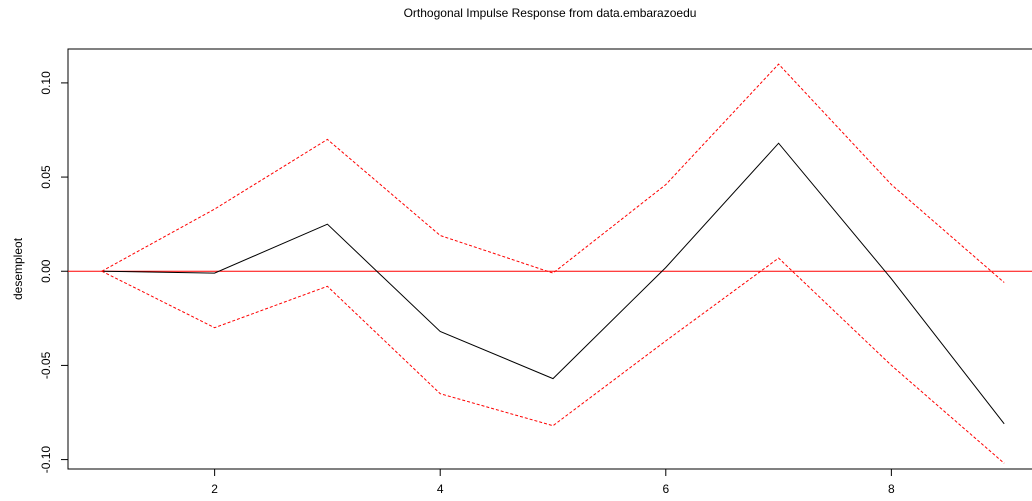  What do you see at coordinates (46, 177) in the screenshot?
I see `y-tick-label: 0.05` at bounding box center [46, 177].